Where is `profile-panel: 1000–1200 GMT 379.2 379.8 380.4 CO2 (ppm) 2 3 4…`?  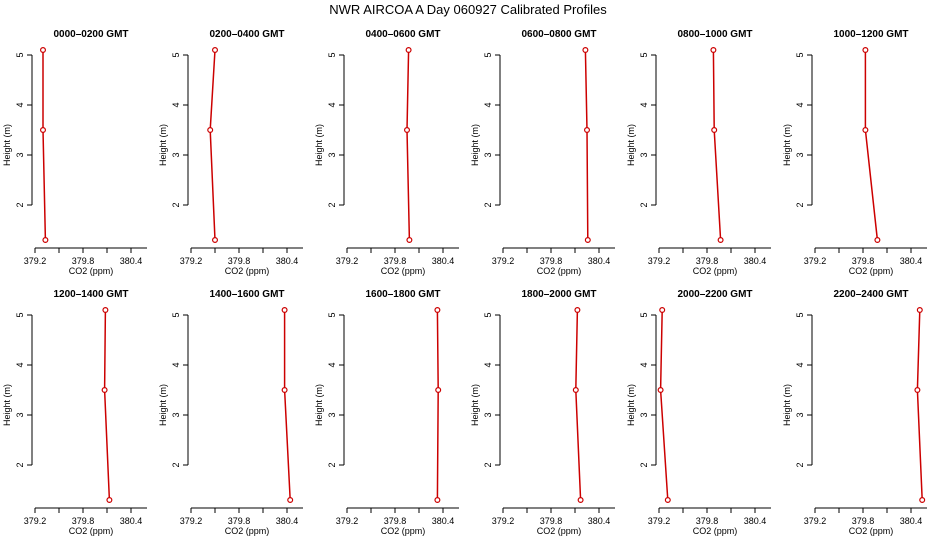 profile-panel: 1000–1200 GMT 379.2 379.8 380.4 CO2 (ppm) 2 3 4… is located at coordinates (854, 152).